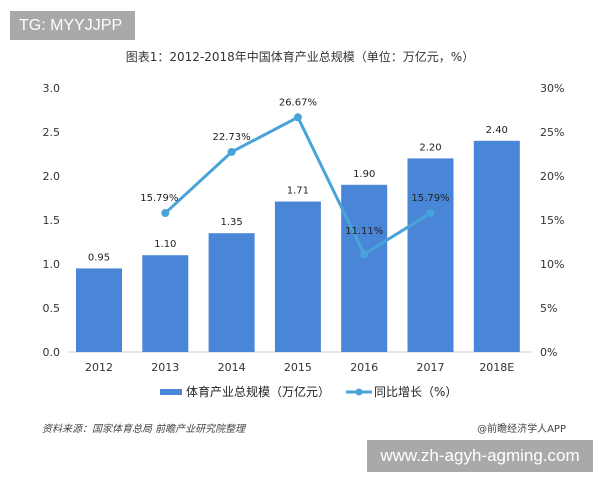 The width and height of the screenshot is (600, 480). I want to click on line-data-label: 22.73%, so click(232, 137).